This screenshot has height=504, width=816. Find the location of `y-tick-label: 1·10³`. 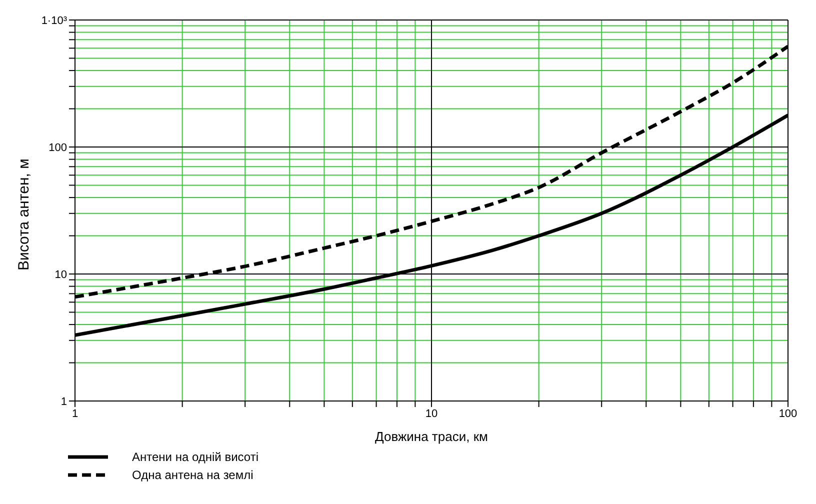

y-tick-label: 1·10³ is located at coordinates (54, 20).